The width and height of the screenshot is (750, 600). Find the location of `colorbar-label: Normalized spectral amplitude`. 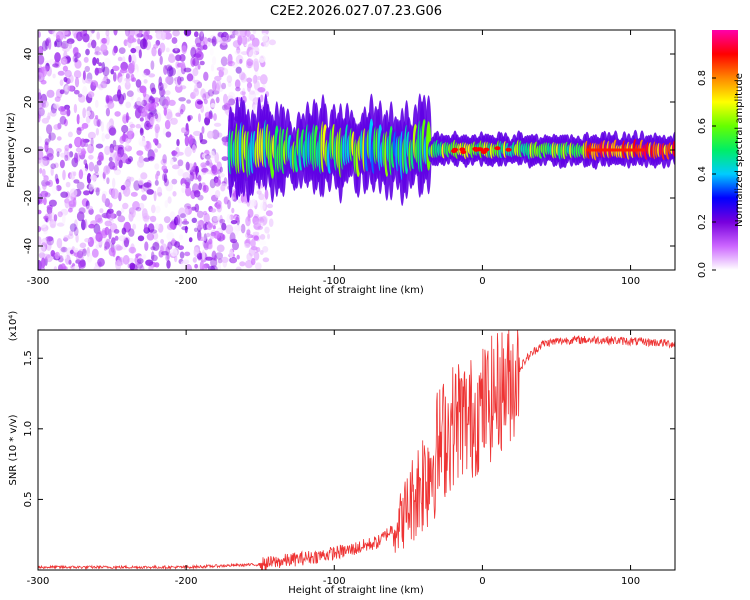

colorbar-label: Normalized spectral amplitude is located at coordinates (739, 150).